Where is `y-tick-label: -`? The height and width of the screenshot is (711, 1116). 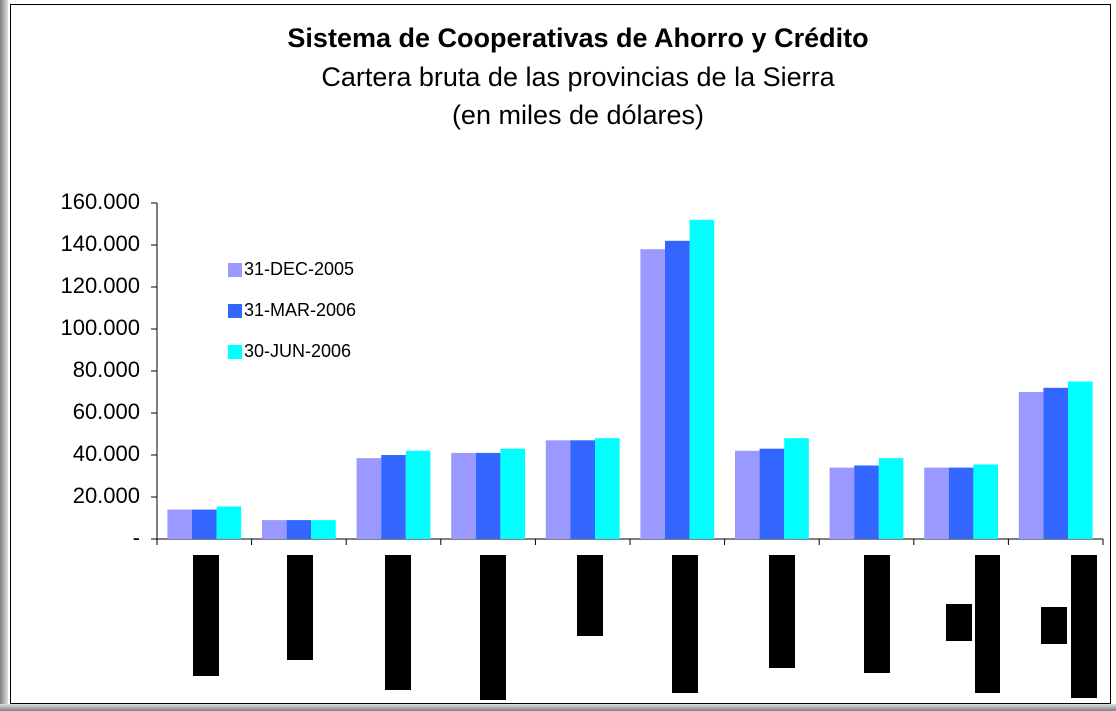
y-tick-label: - is located at coordinates (136, 537).